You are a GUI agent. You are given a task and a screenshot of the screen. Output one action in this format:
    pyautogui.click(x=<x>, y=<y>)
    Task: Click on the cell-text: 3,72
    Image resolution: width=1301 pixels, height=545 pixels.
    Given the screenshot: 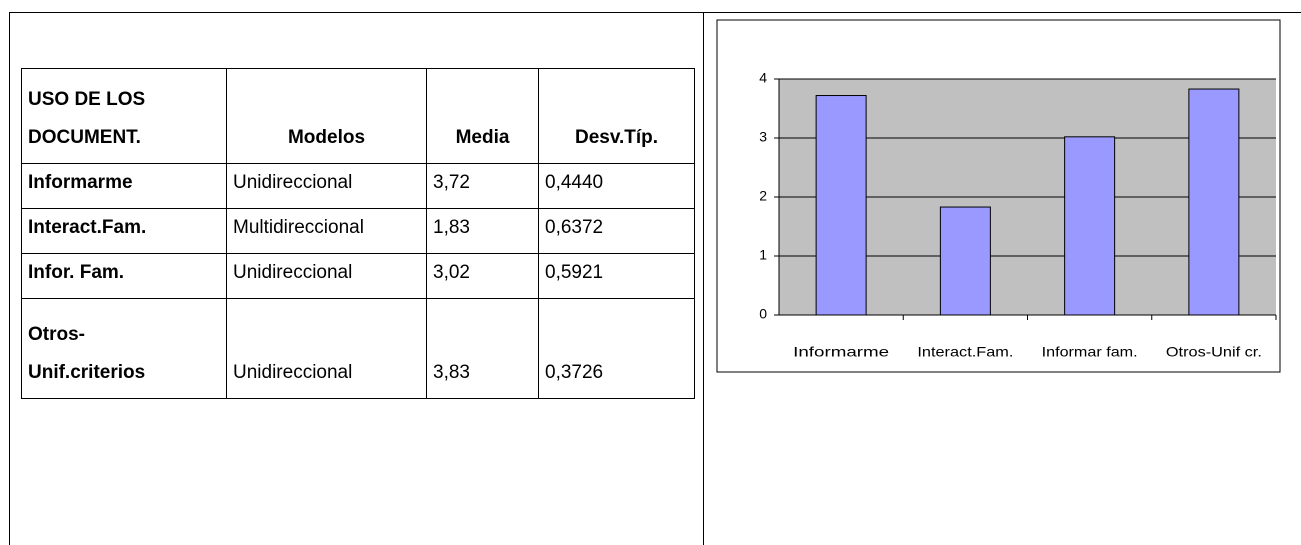 What is the action you would take?
    pyautogui.click(x=451, y=182)
    